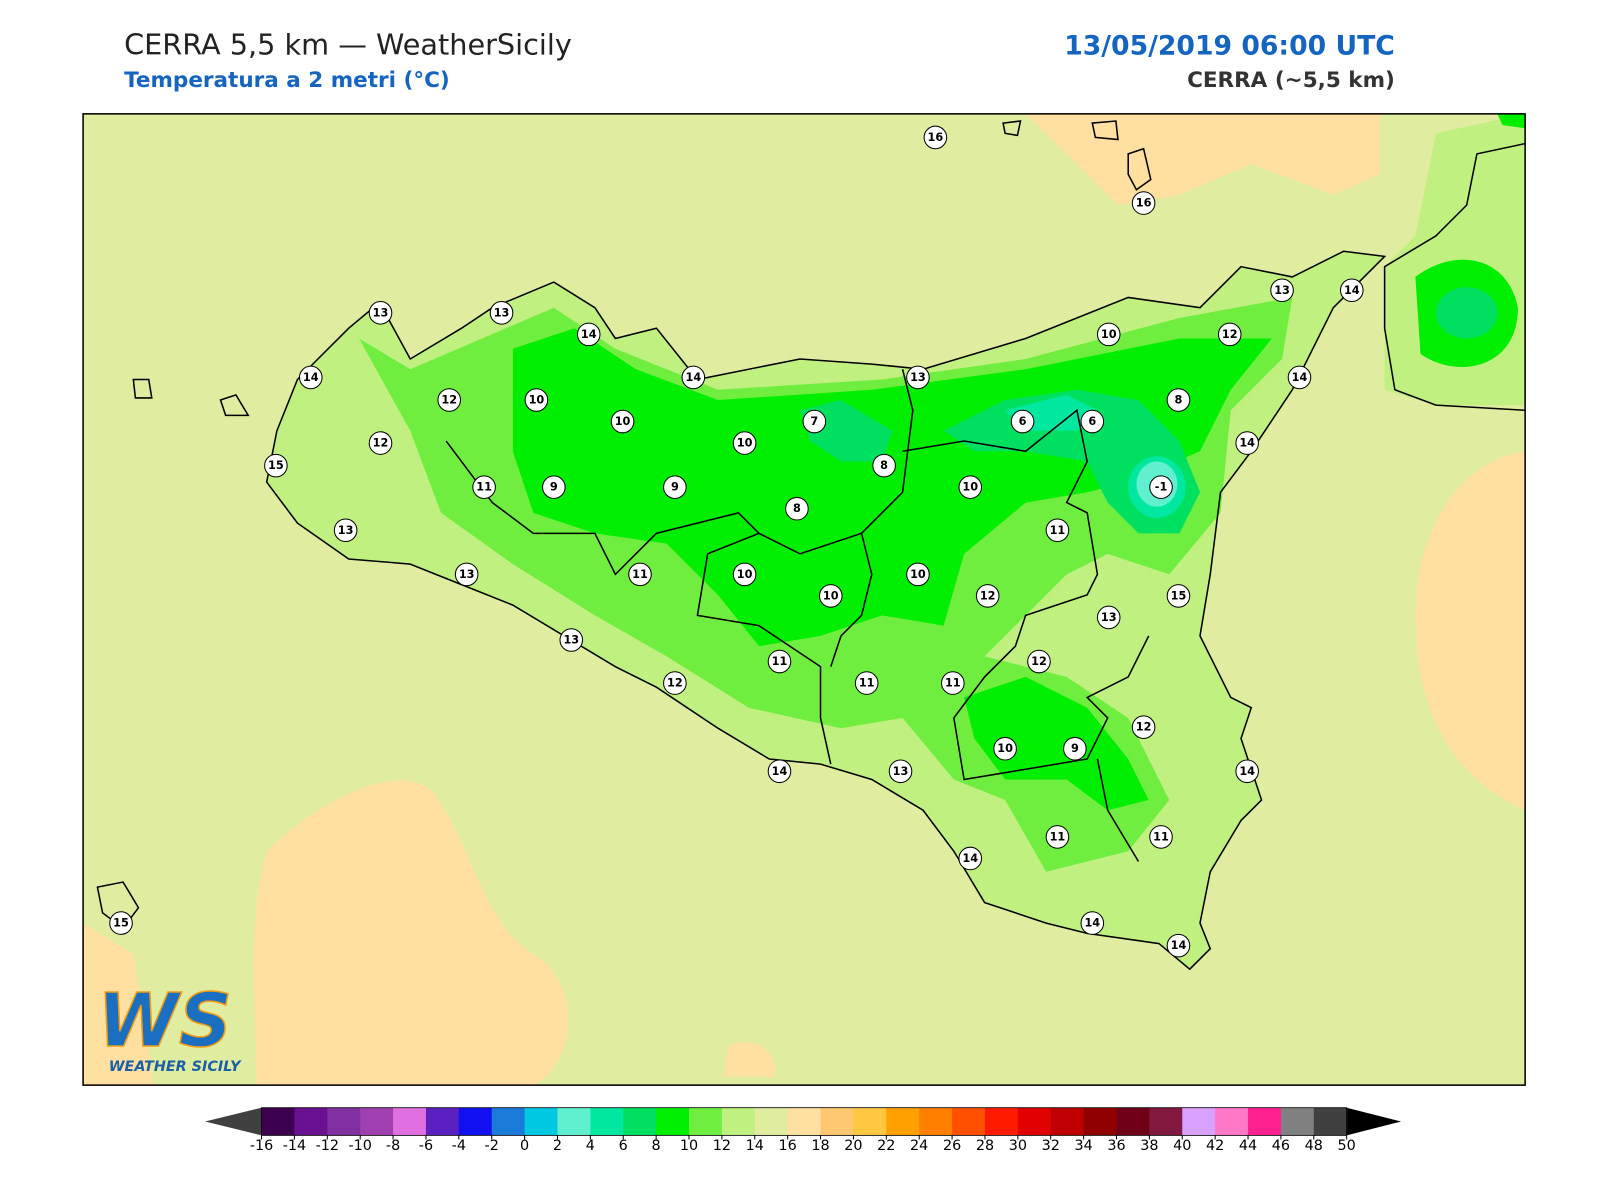  What do you see at coordinates (1229, 45) in the screenshot?
I see `datetime: 13/05/2019 06:00 UTC` at bounding box center [1229, 45].